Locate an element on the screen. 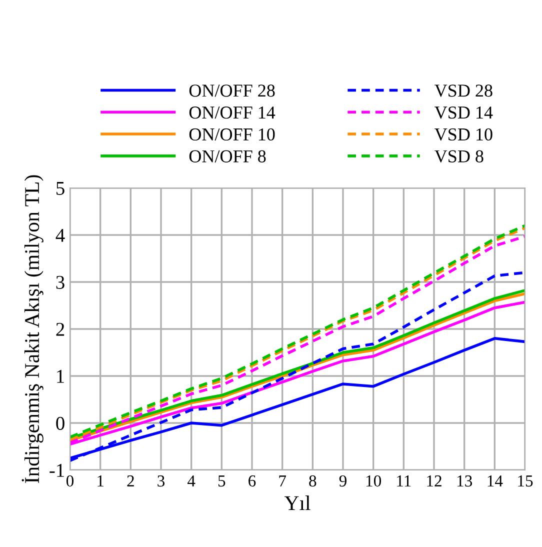  x-tick-label: 9 is located at coordinates (342, 481).